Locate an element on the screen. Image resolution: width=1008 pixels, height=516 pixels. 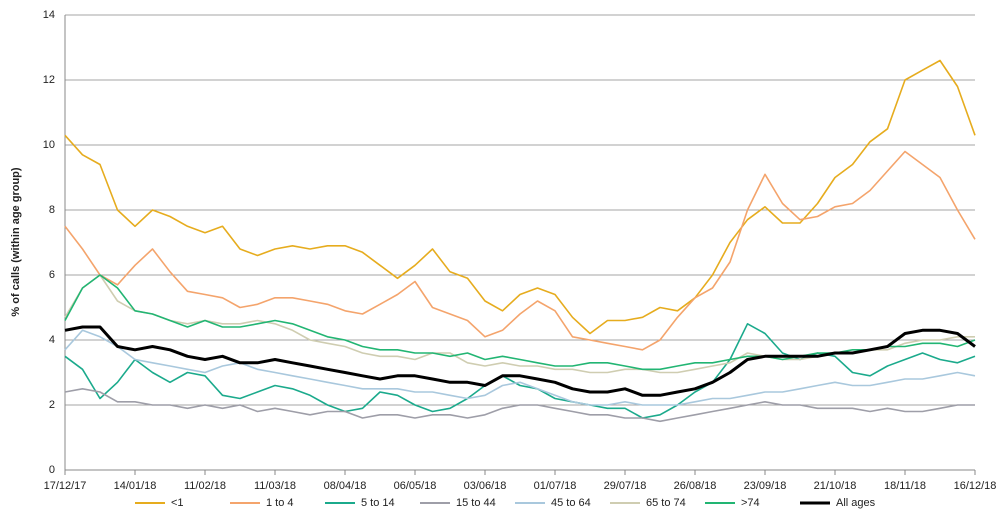
x-tick-label: 18/11/18 is located at coordinates (905, 486).